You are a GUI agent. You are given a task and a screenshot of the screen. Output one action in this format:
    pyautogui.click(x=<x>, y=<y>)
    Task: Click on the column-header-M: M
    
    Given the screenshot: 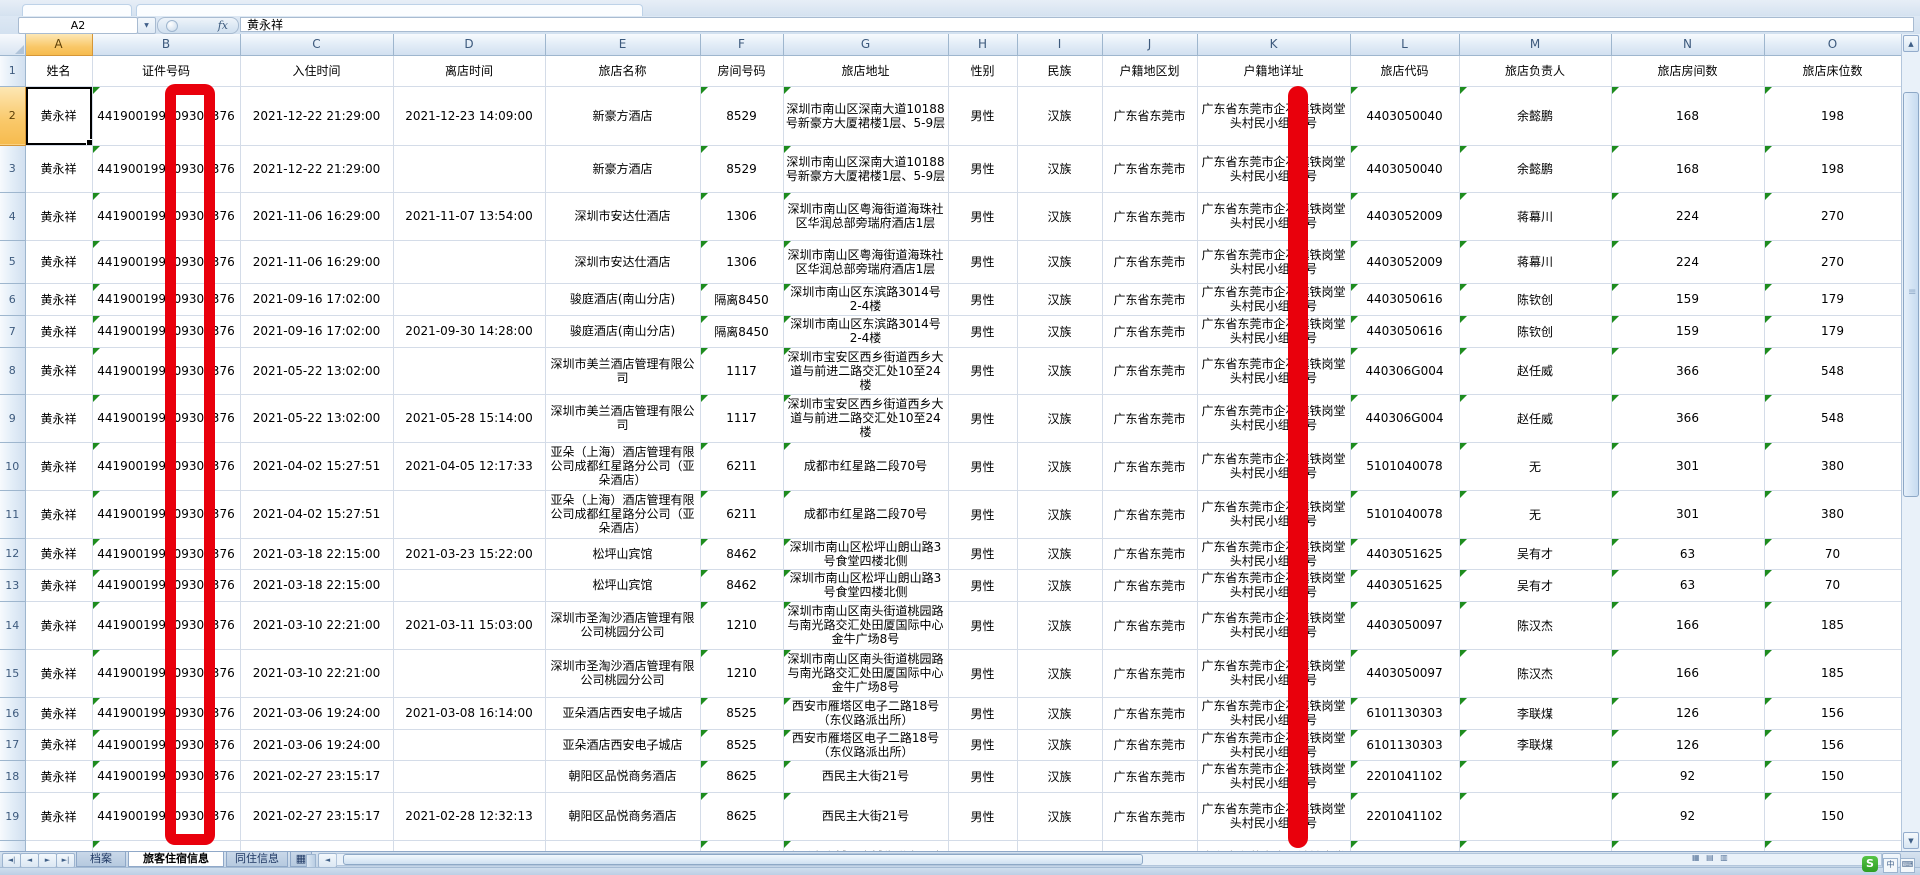 What is the action you would take?
    pyautogui.click(x=1535, y=45)
    